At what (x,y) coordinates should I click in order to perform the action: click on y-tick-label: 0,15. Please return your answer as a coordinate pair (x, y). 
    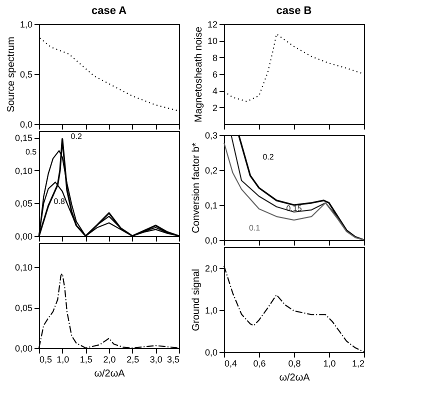
    Looking at the image, I should click on (23, 138).